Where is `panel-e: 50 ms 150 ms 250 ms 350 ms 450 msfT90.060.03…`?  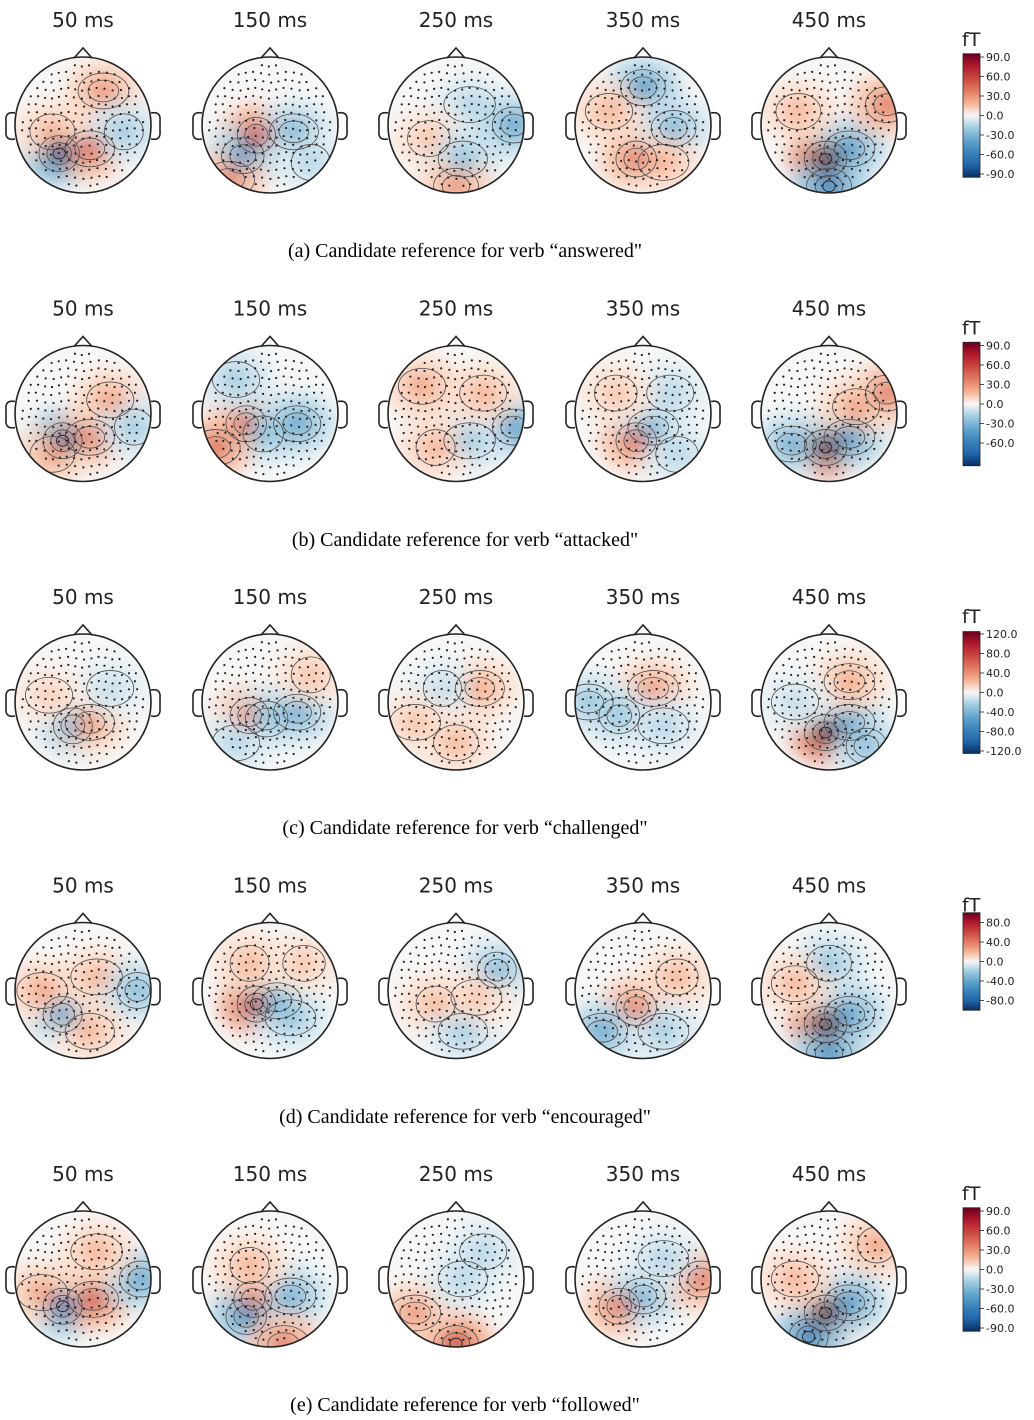
panel-e: 50 ms 150 ms 250 ms 350 ms 450 msfT90.060.03… is located at coordinates (509, 1255).